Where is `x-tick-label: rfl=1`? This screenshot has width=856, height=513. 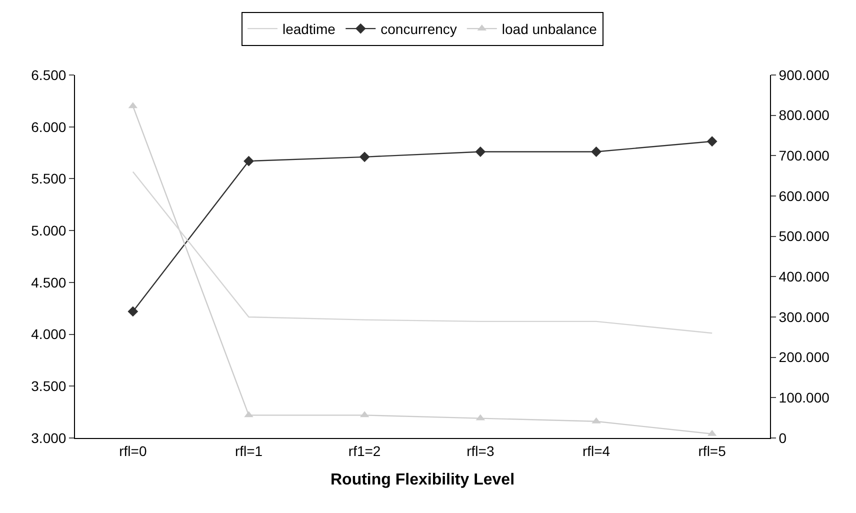 x-tick-label: rfl=1 is located at coordinates (248, 450).